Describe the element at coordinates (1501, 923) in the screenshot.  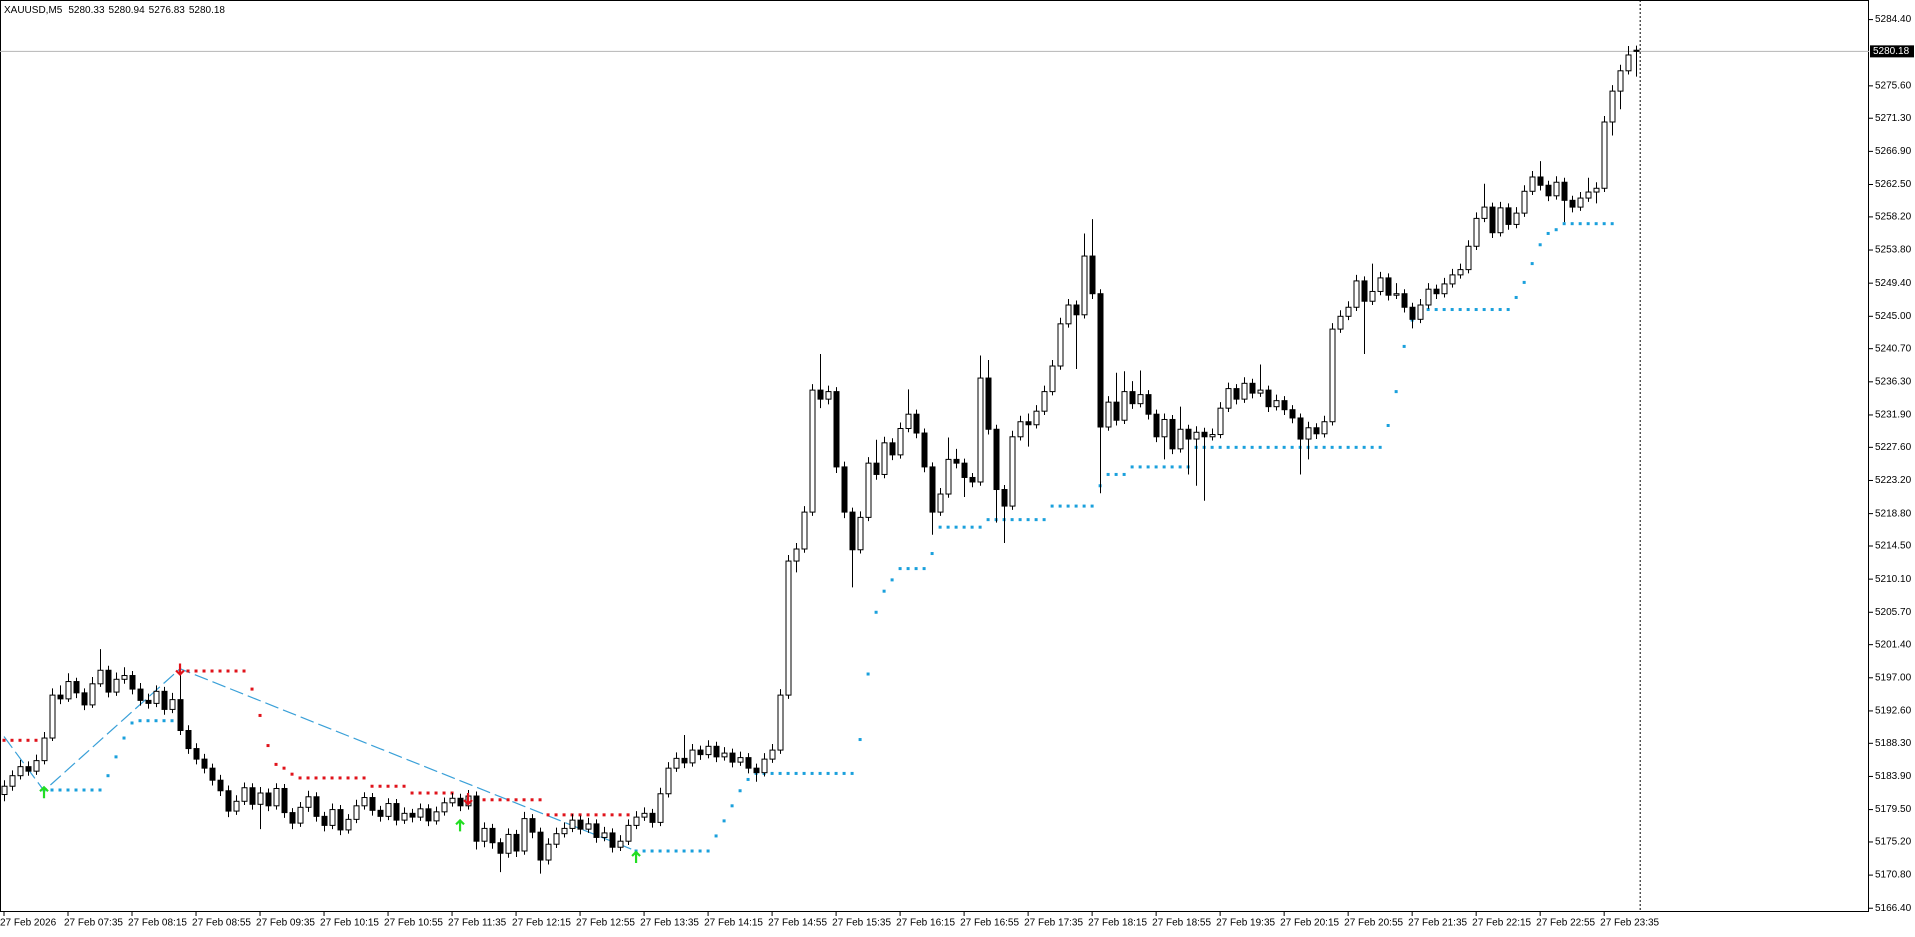
I see `x-tick-label: 27 Feb 22:15` at that location.